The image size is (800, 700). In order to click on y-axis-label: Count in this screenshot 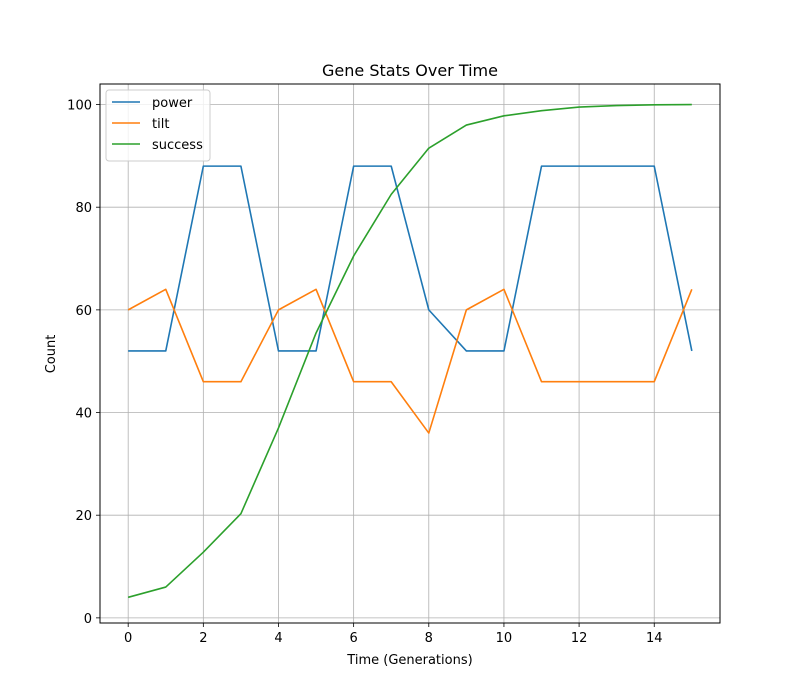, I will do `click(51, 354)`.